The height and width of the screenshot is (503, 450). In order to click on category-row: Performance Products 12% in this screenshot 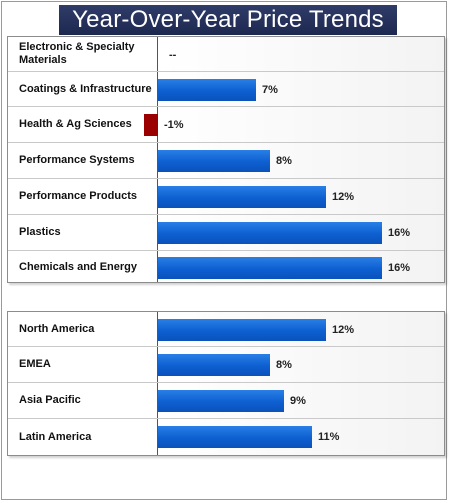, I will do `click(226, 197)`.